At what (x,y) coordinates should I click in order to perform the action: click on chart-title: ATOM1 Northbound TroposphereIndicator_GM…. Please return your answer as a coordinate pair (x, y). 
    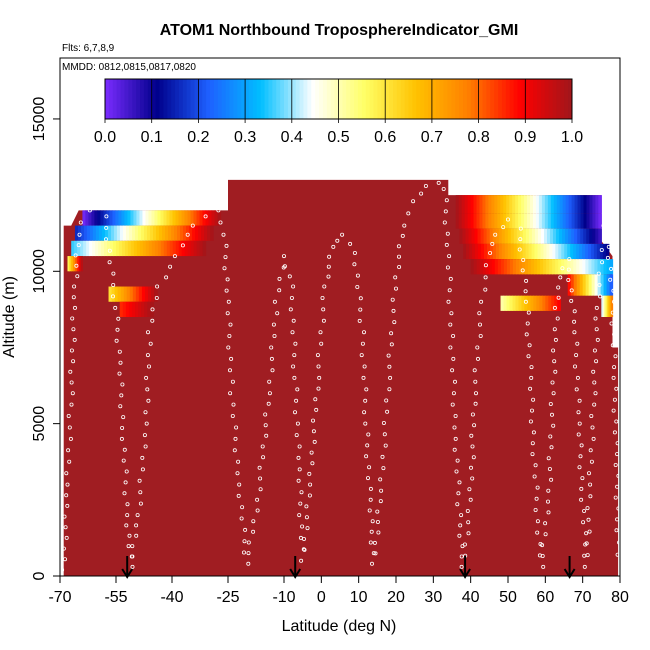
    Looking at the image, I should click on (339, 30).